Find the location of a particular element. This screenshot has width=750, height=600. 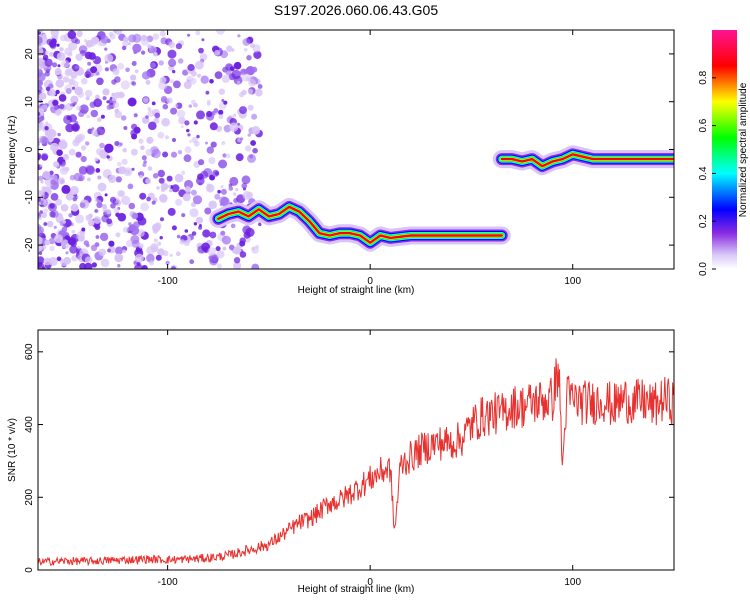

colorbar-label: Normalized spectral amplitude is located at coordinates (743, 149).